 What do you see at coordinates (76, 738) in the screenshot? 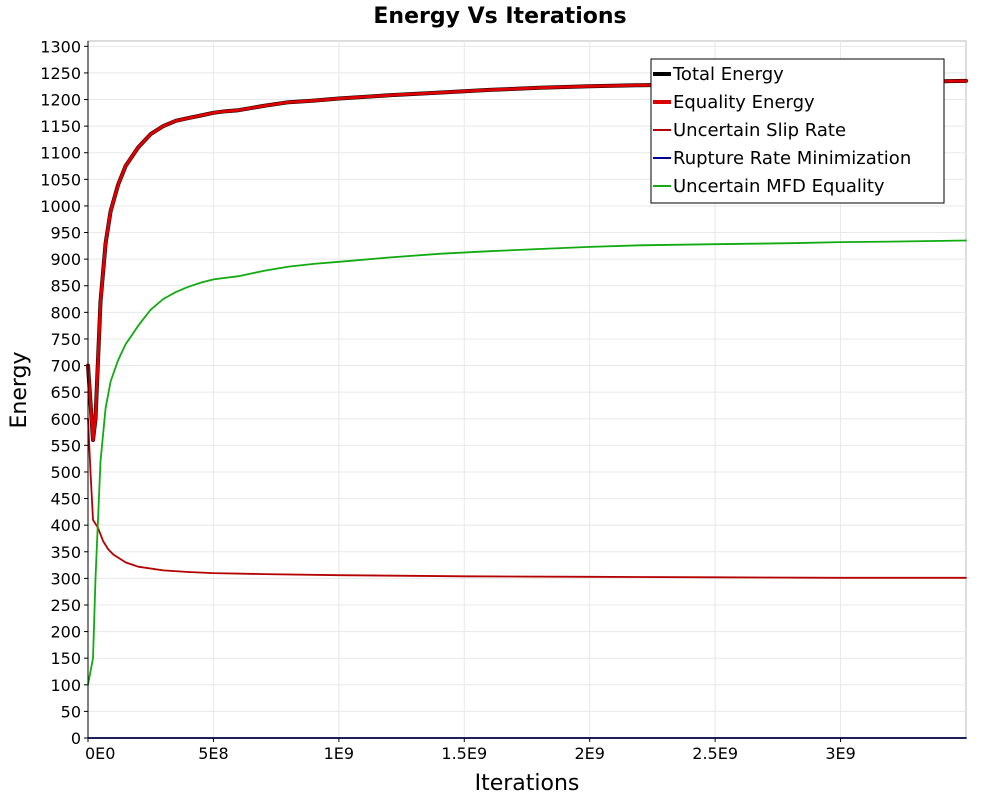
I see `y-tick-label: 0` at bounding box center [76, 738].